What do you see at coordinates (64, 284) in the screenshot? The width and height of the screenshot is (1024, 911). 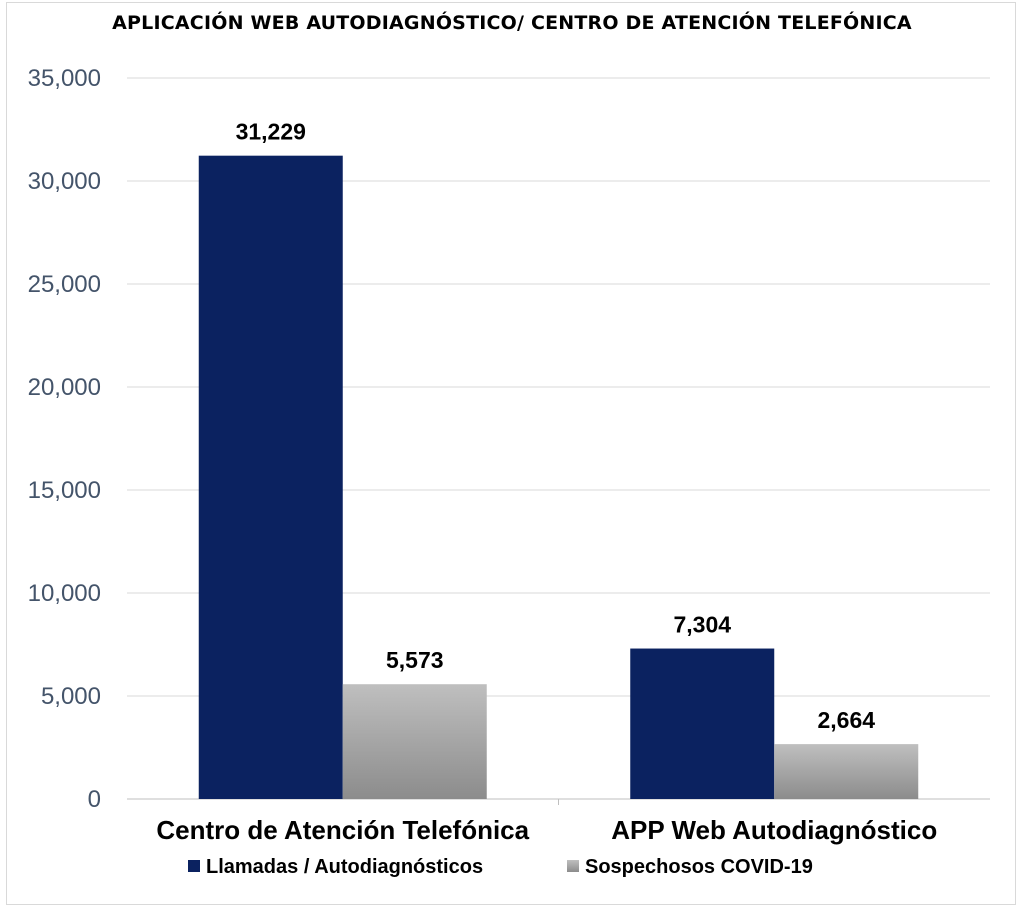 I see `y-tick-label: 25,000` at bounding box center [64, 284].